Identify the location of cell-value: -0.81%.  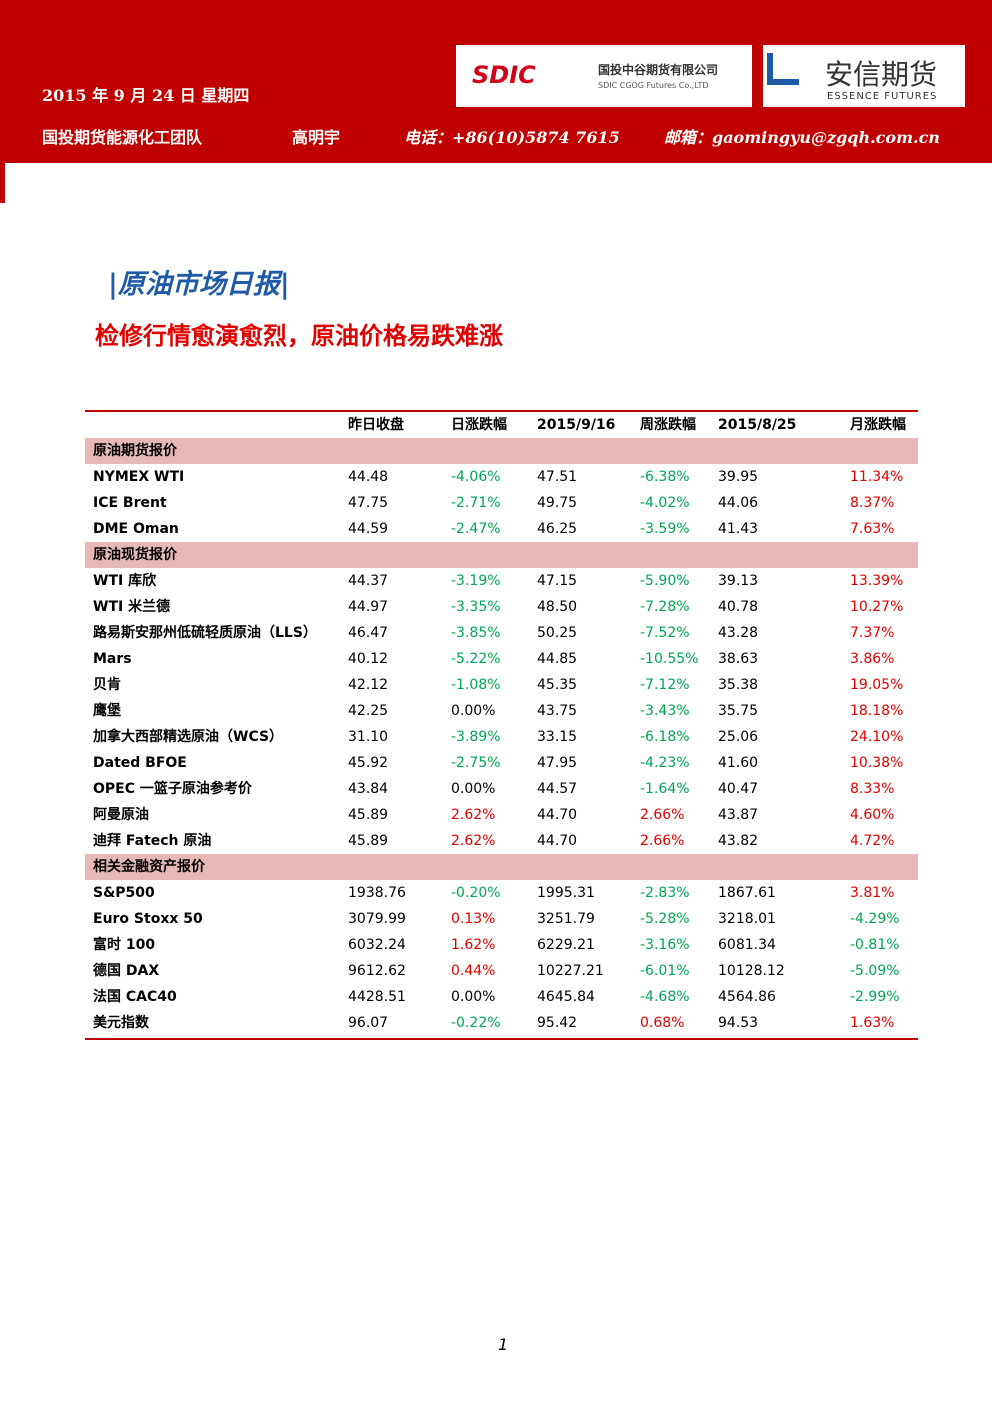
(875, 945).